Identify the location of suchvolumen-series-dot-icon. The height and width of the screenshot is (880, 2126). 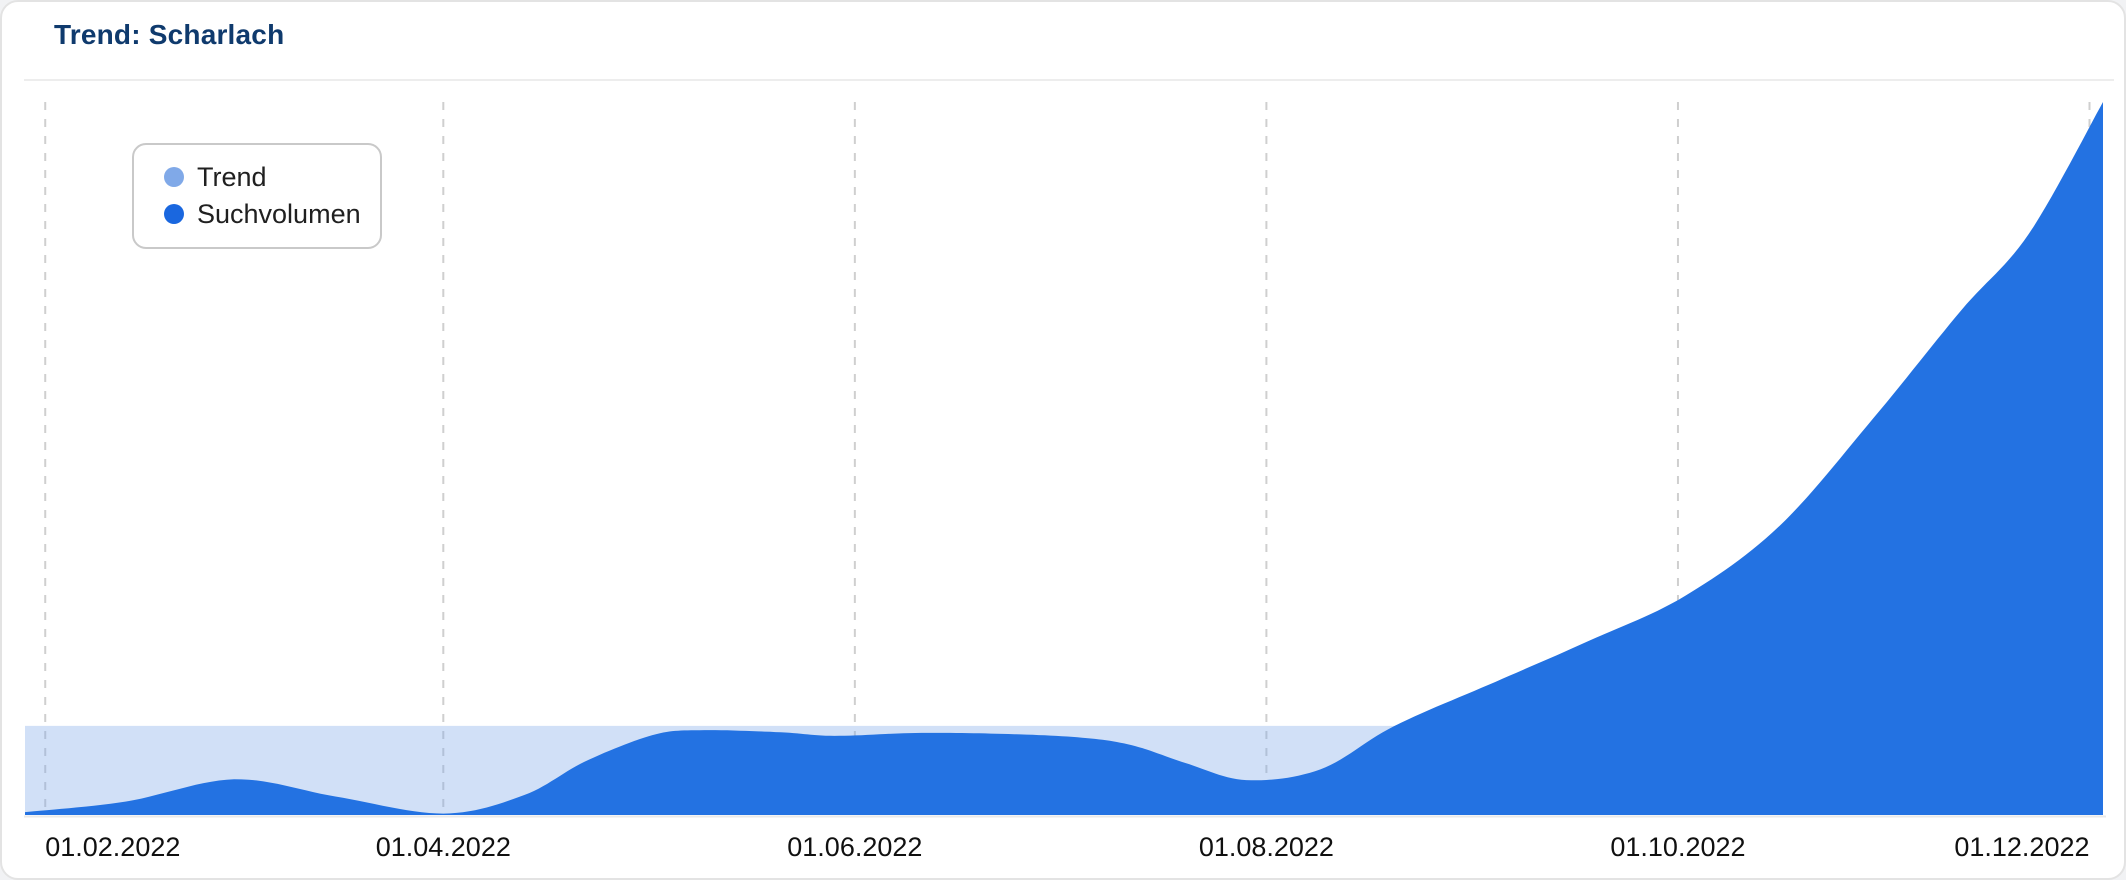
(174, 214).